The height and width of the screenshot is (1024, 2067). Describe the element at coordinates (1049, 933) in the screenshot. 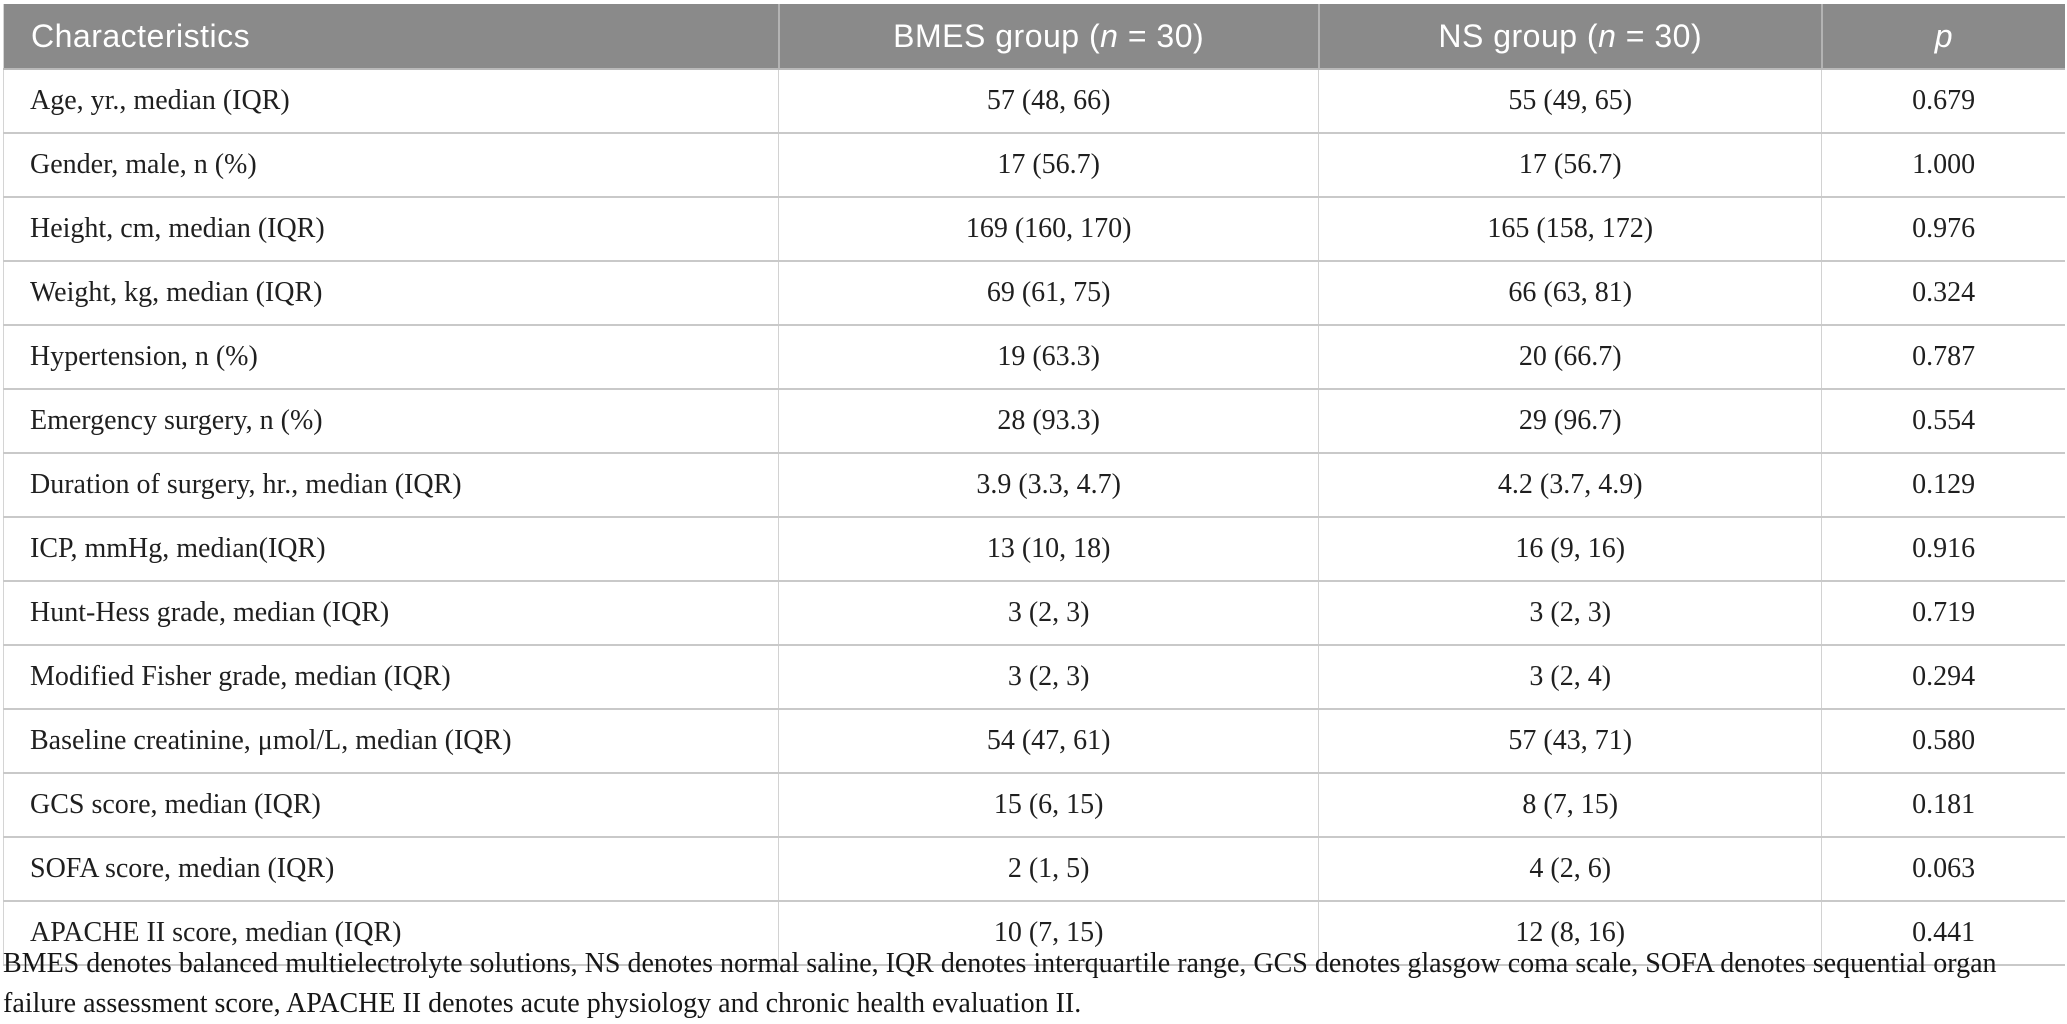

I see `row-value: 10 (7, 15)` at that location.